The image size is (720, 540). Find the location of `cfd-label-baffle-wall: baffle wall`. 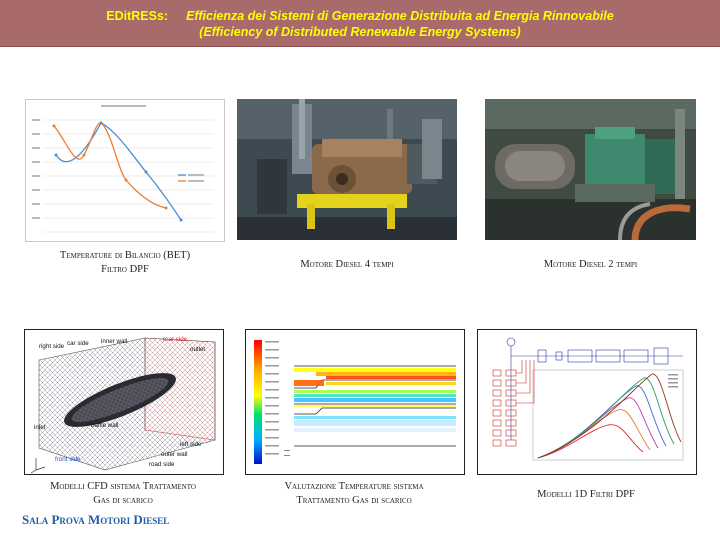

cfd-label-baffle-wall: baffle wall is located at coordinates (104, 425).